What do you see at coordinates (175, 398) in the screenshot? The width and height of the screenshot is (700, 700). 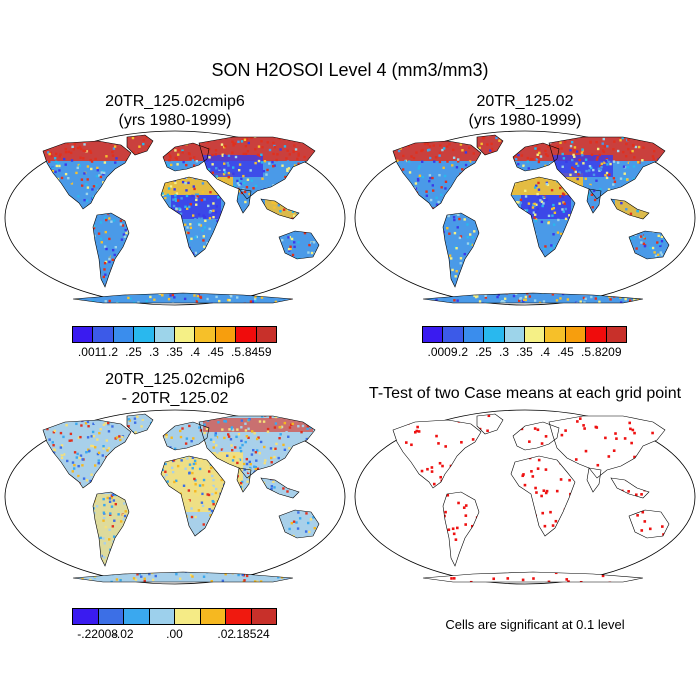 I see `panel-3-title-line2: - 20TR_125.02` at bounding box center [175, 398].